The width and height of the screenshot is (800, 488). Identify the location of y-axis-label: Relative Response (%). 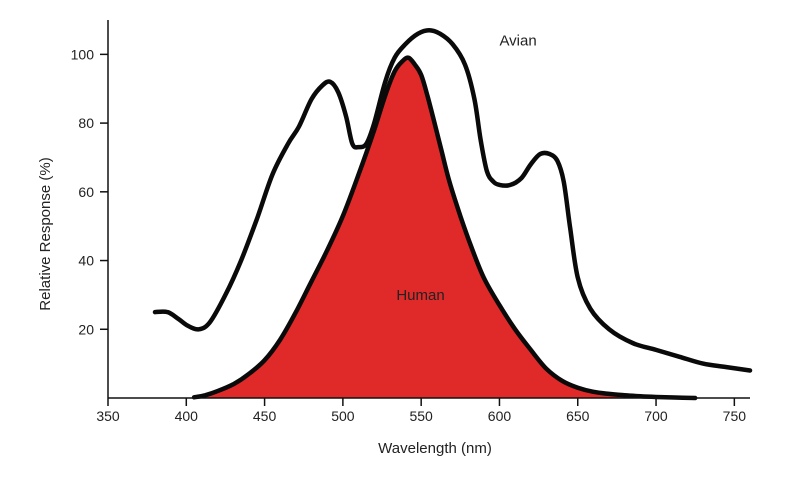
(45, 233).